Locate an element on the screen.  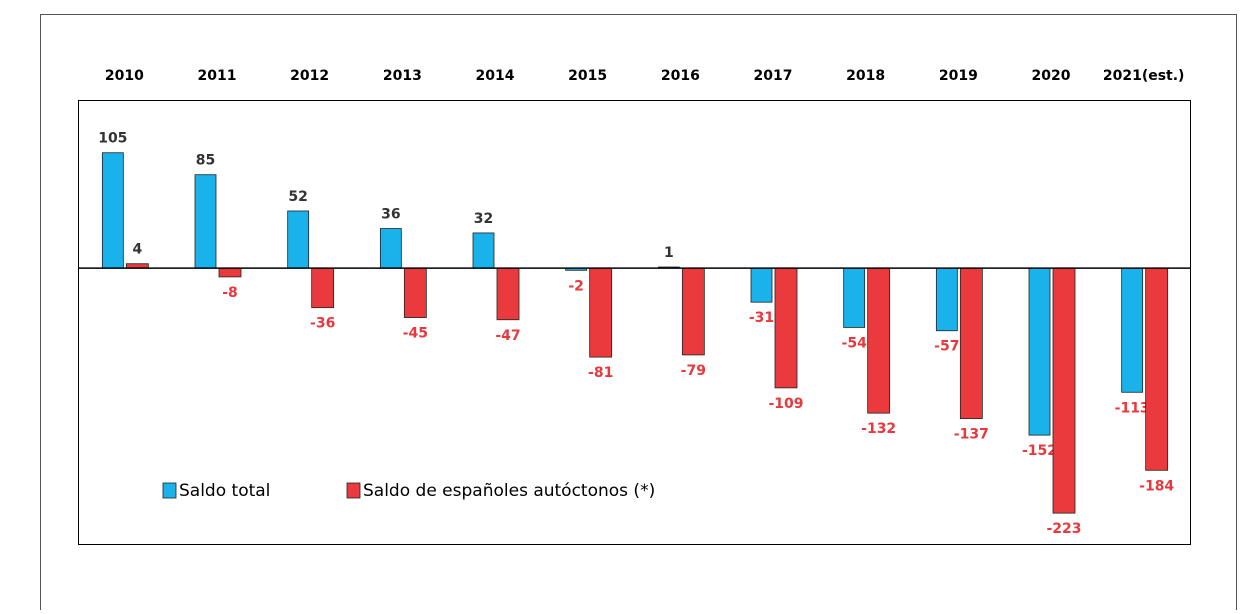
value-label: -8 is located at coordinates (230, 293).